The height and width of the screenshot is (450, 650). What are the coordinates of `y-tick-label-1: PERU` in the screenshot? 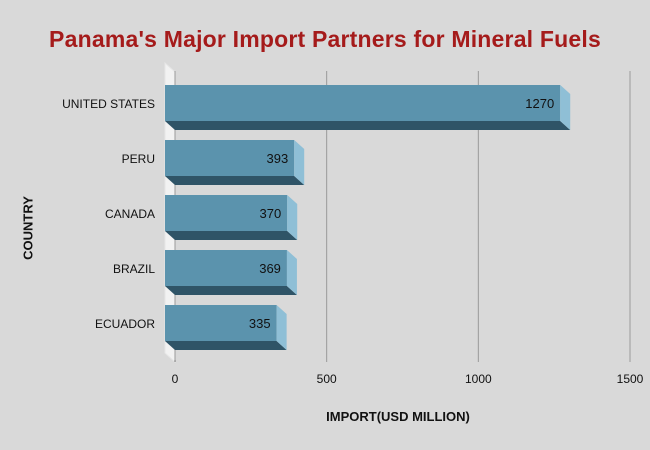 It's located at (138, 159).